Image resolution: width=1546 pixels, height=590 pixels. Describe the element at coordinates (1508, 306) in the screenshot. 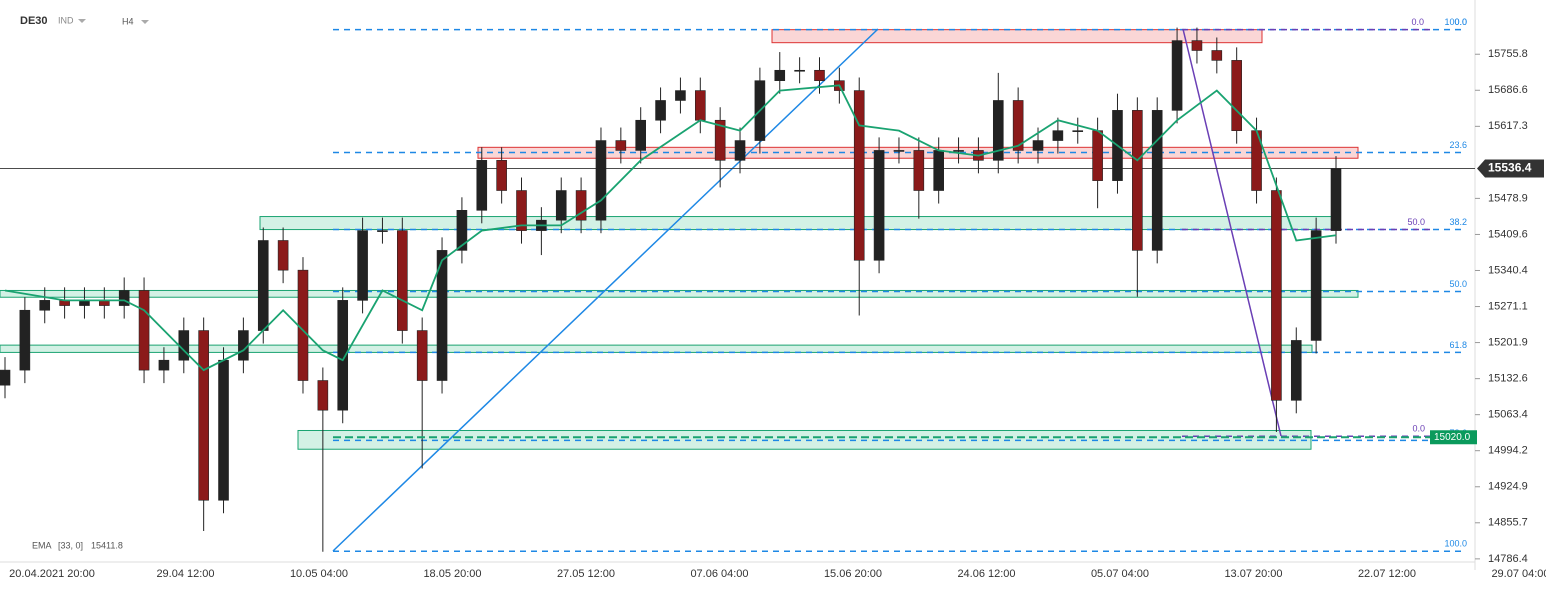

I see `y-tick-label: 15271.1` at that location.